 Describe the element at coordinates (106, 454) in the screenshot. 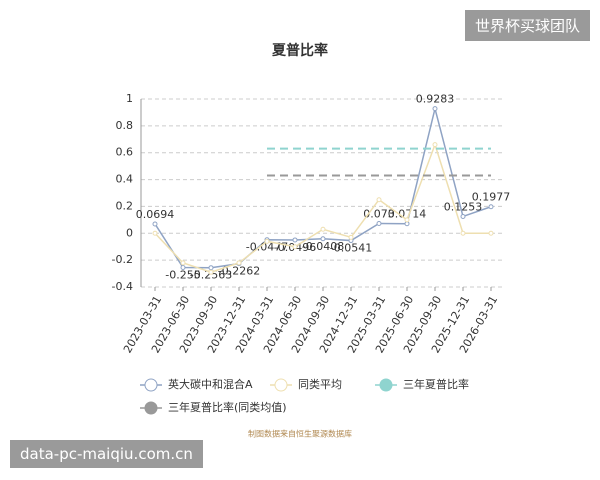

I see `watermark: data-pc-maiqiu.com.cn` at that location.